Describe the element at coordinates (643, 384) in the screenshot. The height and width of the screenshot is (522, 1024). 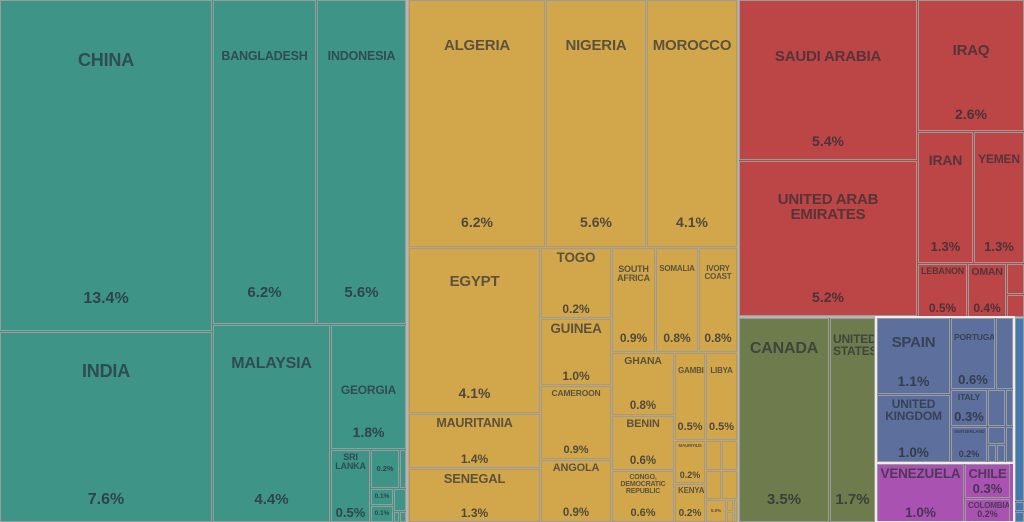
I see `cell-ghana: GHANA 0.8%` at that location.